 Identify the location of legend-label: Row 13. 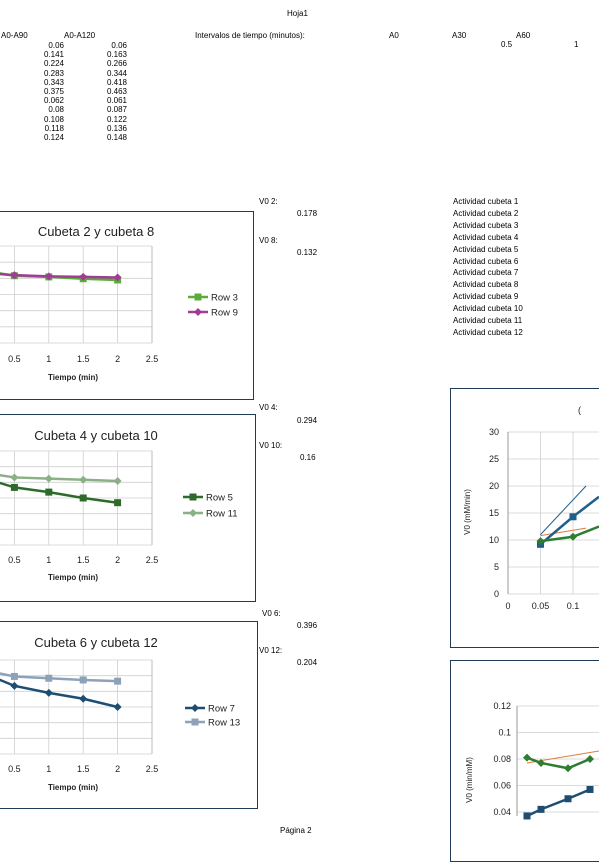
(224, 723).